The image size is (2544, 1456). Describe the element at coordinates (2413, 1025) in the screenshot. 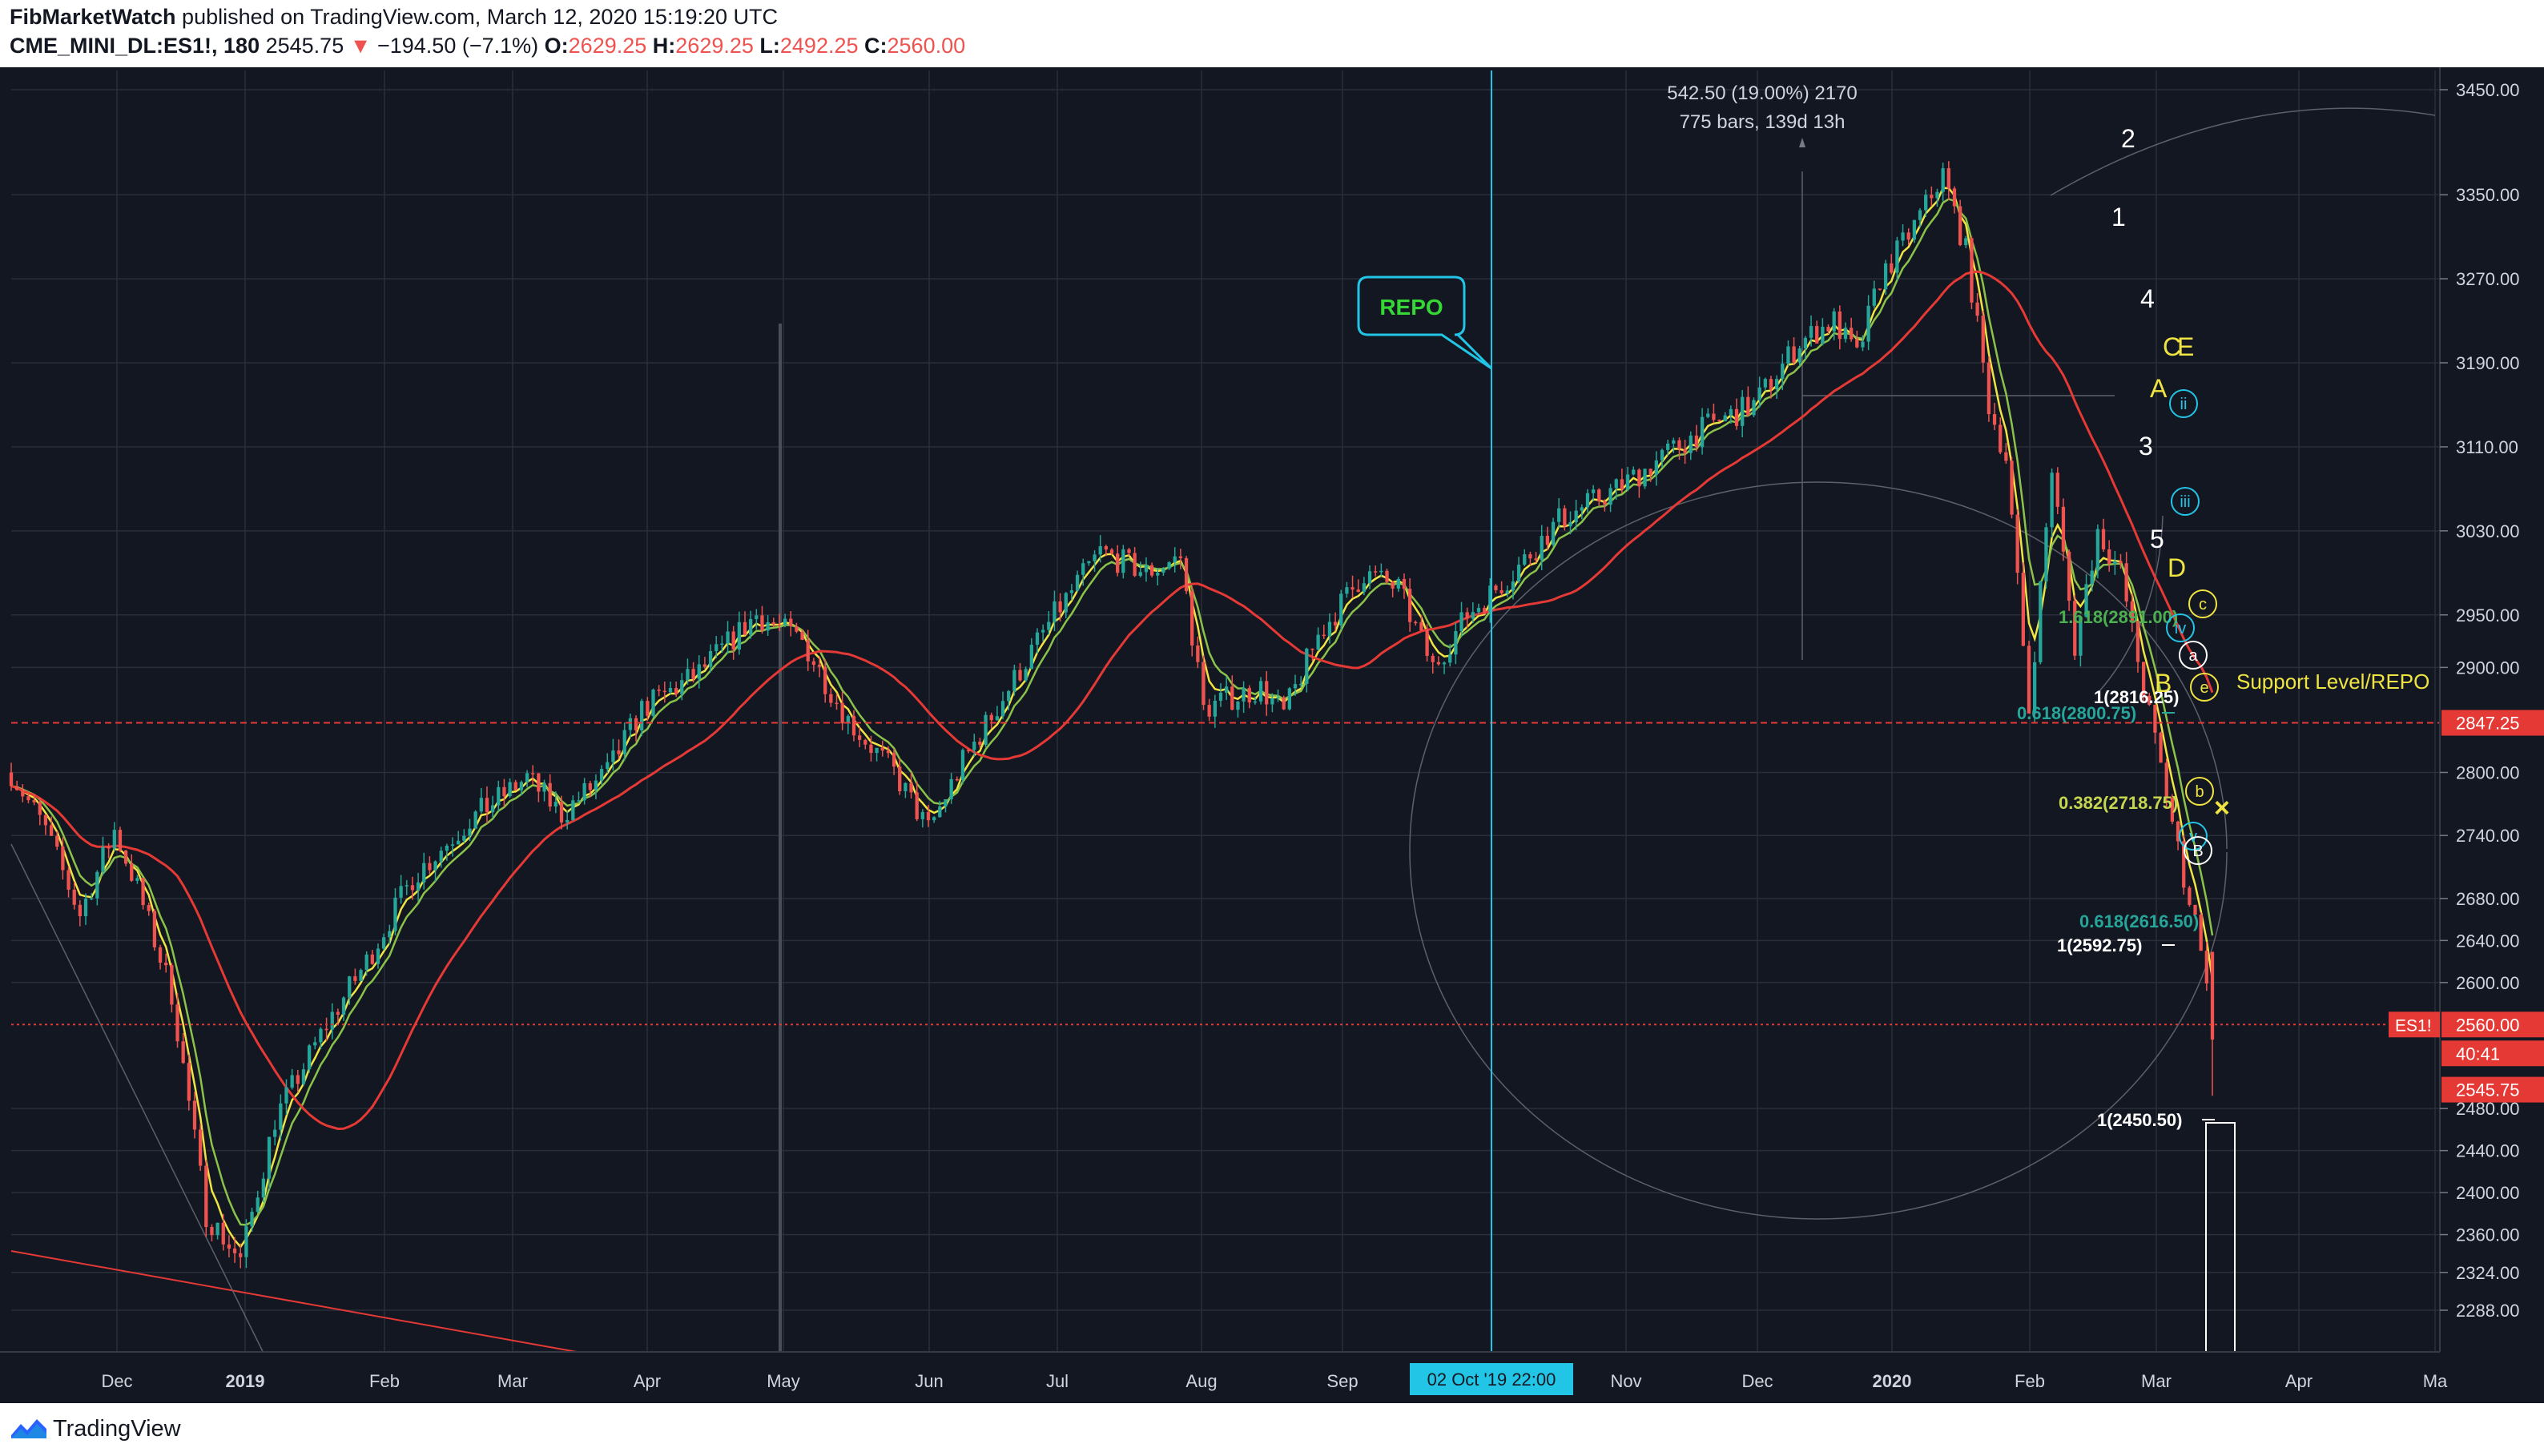

I see `symbol-tag: ES1!` at that location.